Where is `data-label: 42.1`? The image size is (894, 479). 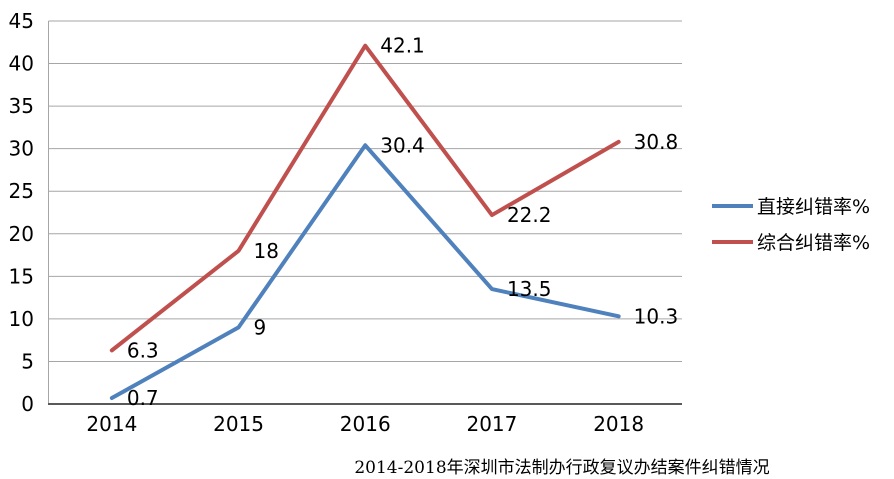
data-label: 42.1 is located at coordinates (402, 46).